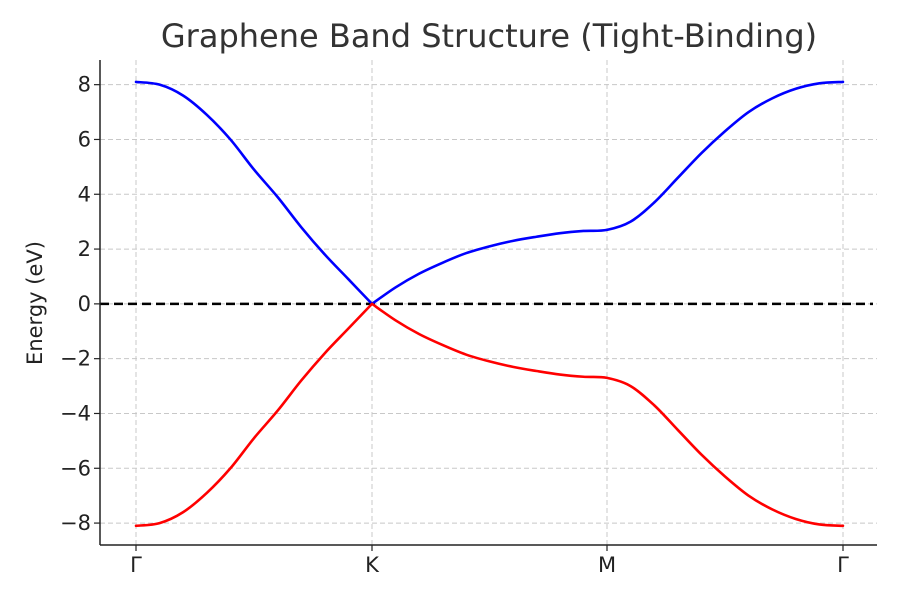 This screenshot has height=600, width=900. Describe the element at coordinates (75, 413) in the screenshot. I see `y-tick-label: −4` at that location.